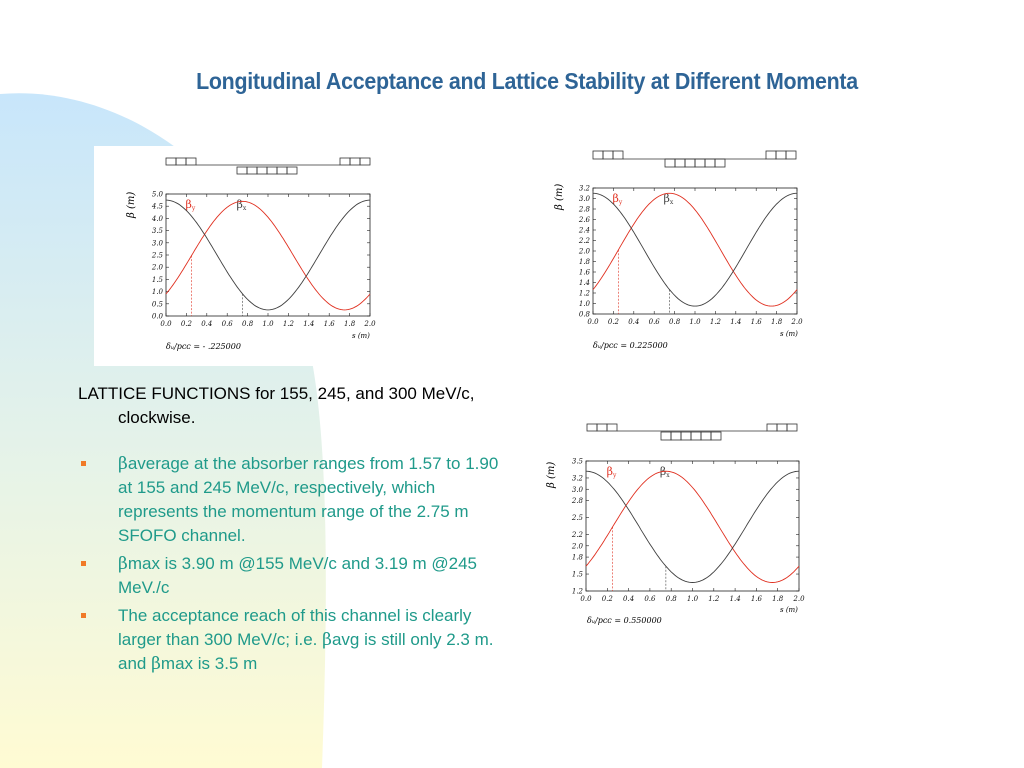  I want to click on y-tick-label: 2.6, so click(584, 220).